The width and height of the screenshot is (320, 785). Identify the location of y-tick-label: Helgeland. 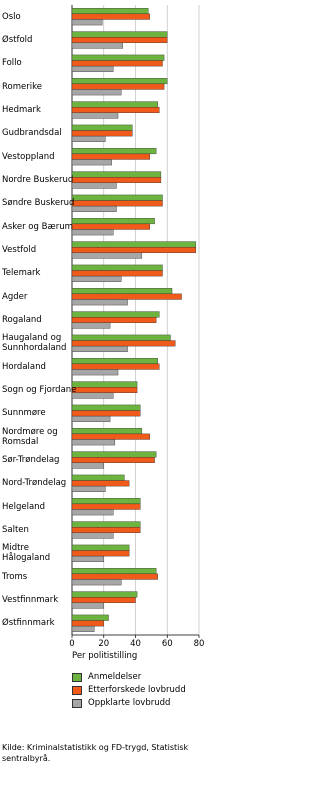
(23, 506).